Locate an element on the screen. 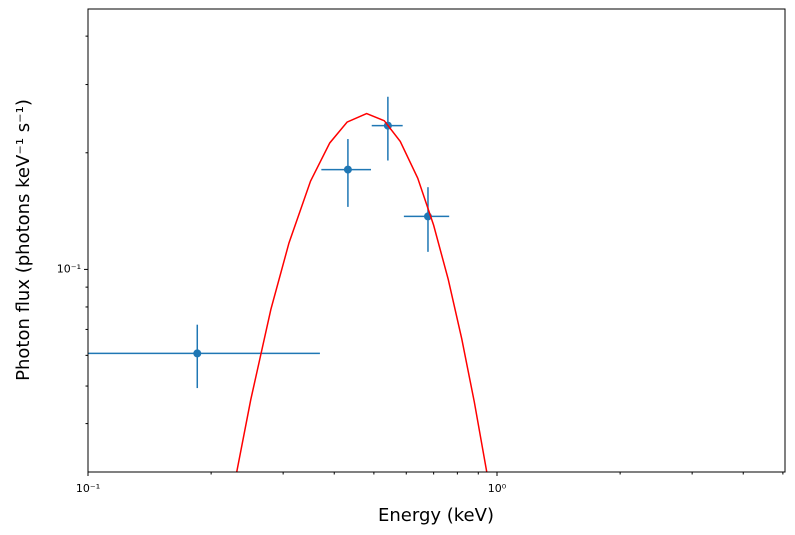 The width and height of the screenshot is (795, 535). x-tick-label: 10⁻¹ is located at coordinates (88, 488).